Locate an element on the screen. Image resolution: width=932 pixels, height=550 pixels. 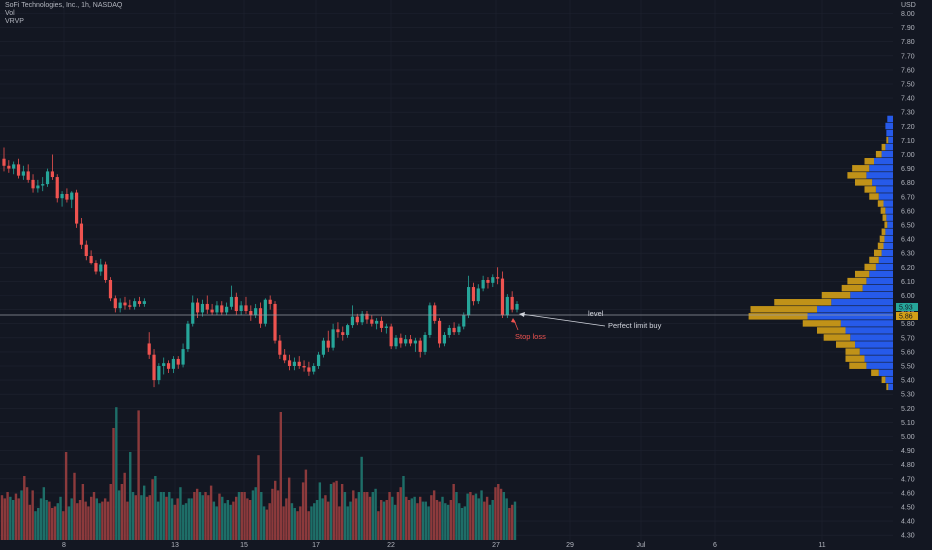
price-tick-label: 5.80 is located at coordinates (908, 324).